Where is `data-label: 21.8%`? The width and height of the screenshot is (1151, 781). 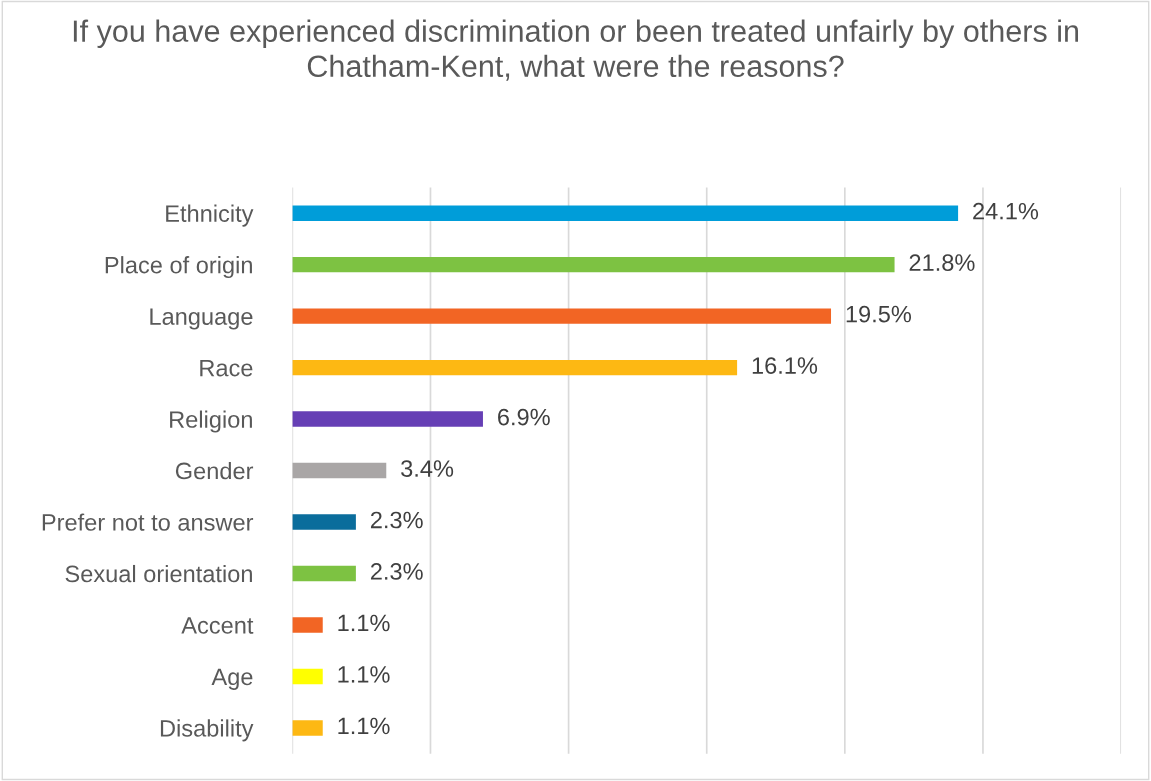
data-label: 21.8% is located at coordinates (942, 262).